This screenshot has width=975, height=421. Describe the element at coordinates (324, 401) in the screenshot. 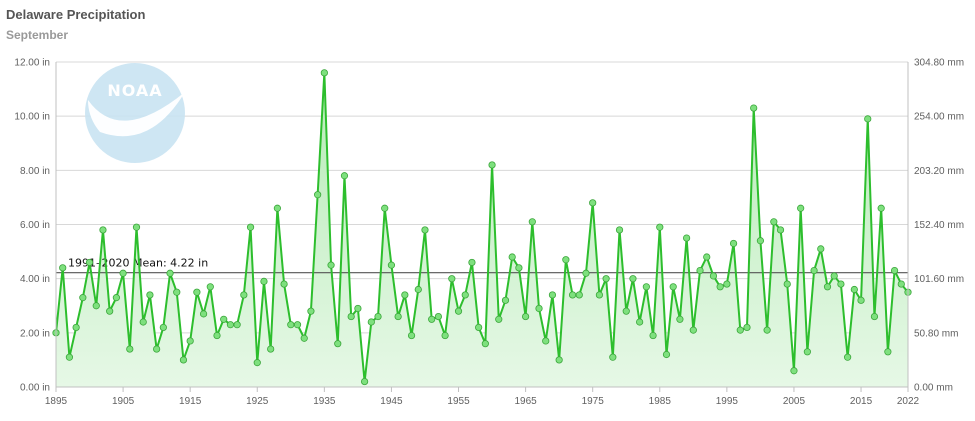

I see `x-tick-label: 1935` at that location.